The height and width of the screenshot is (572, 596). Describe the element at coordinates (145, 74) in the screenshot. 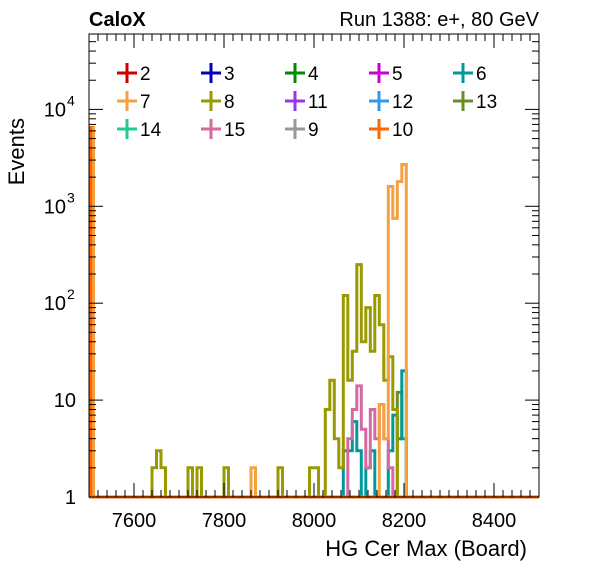

I see `legend-label: 2` at that location.